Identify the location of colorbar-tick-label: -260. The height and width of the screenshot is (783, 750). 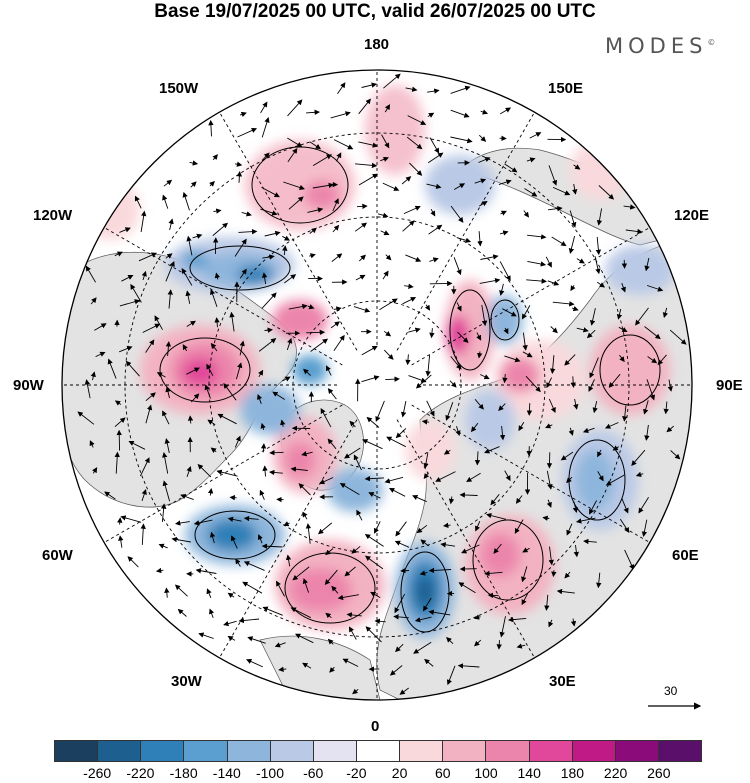
(97, 773).